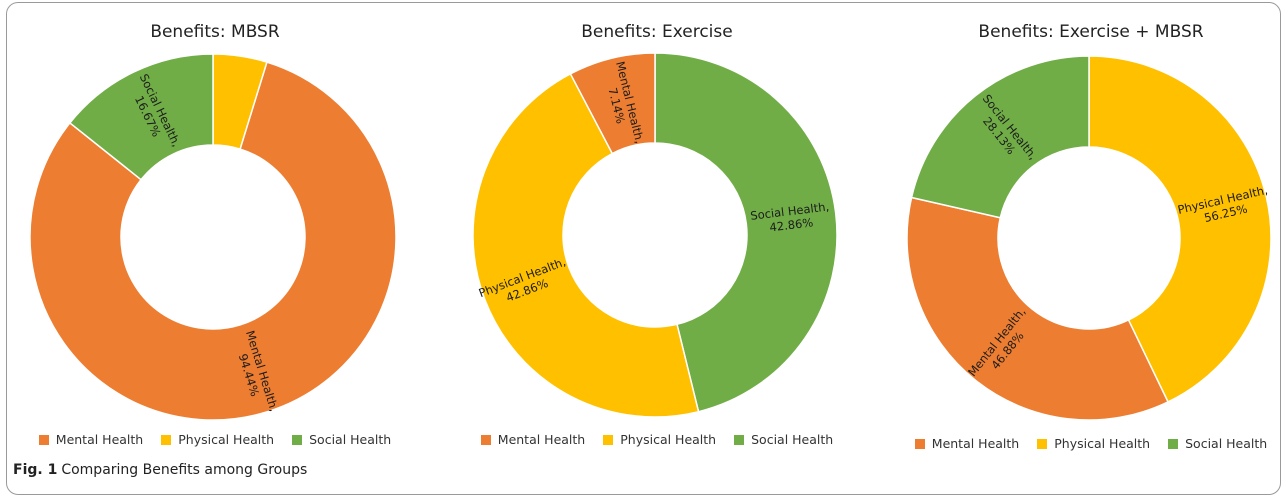 Image resolution: width=1287 pixels, height=501 pixels. I want to click on caption-label: Fig. 1, so click(35, 470).